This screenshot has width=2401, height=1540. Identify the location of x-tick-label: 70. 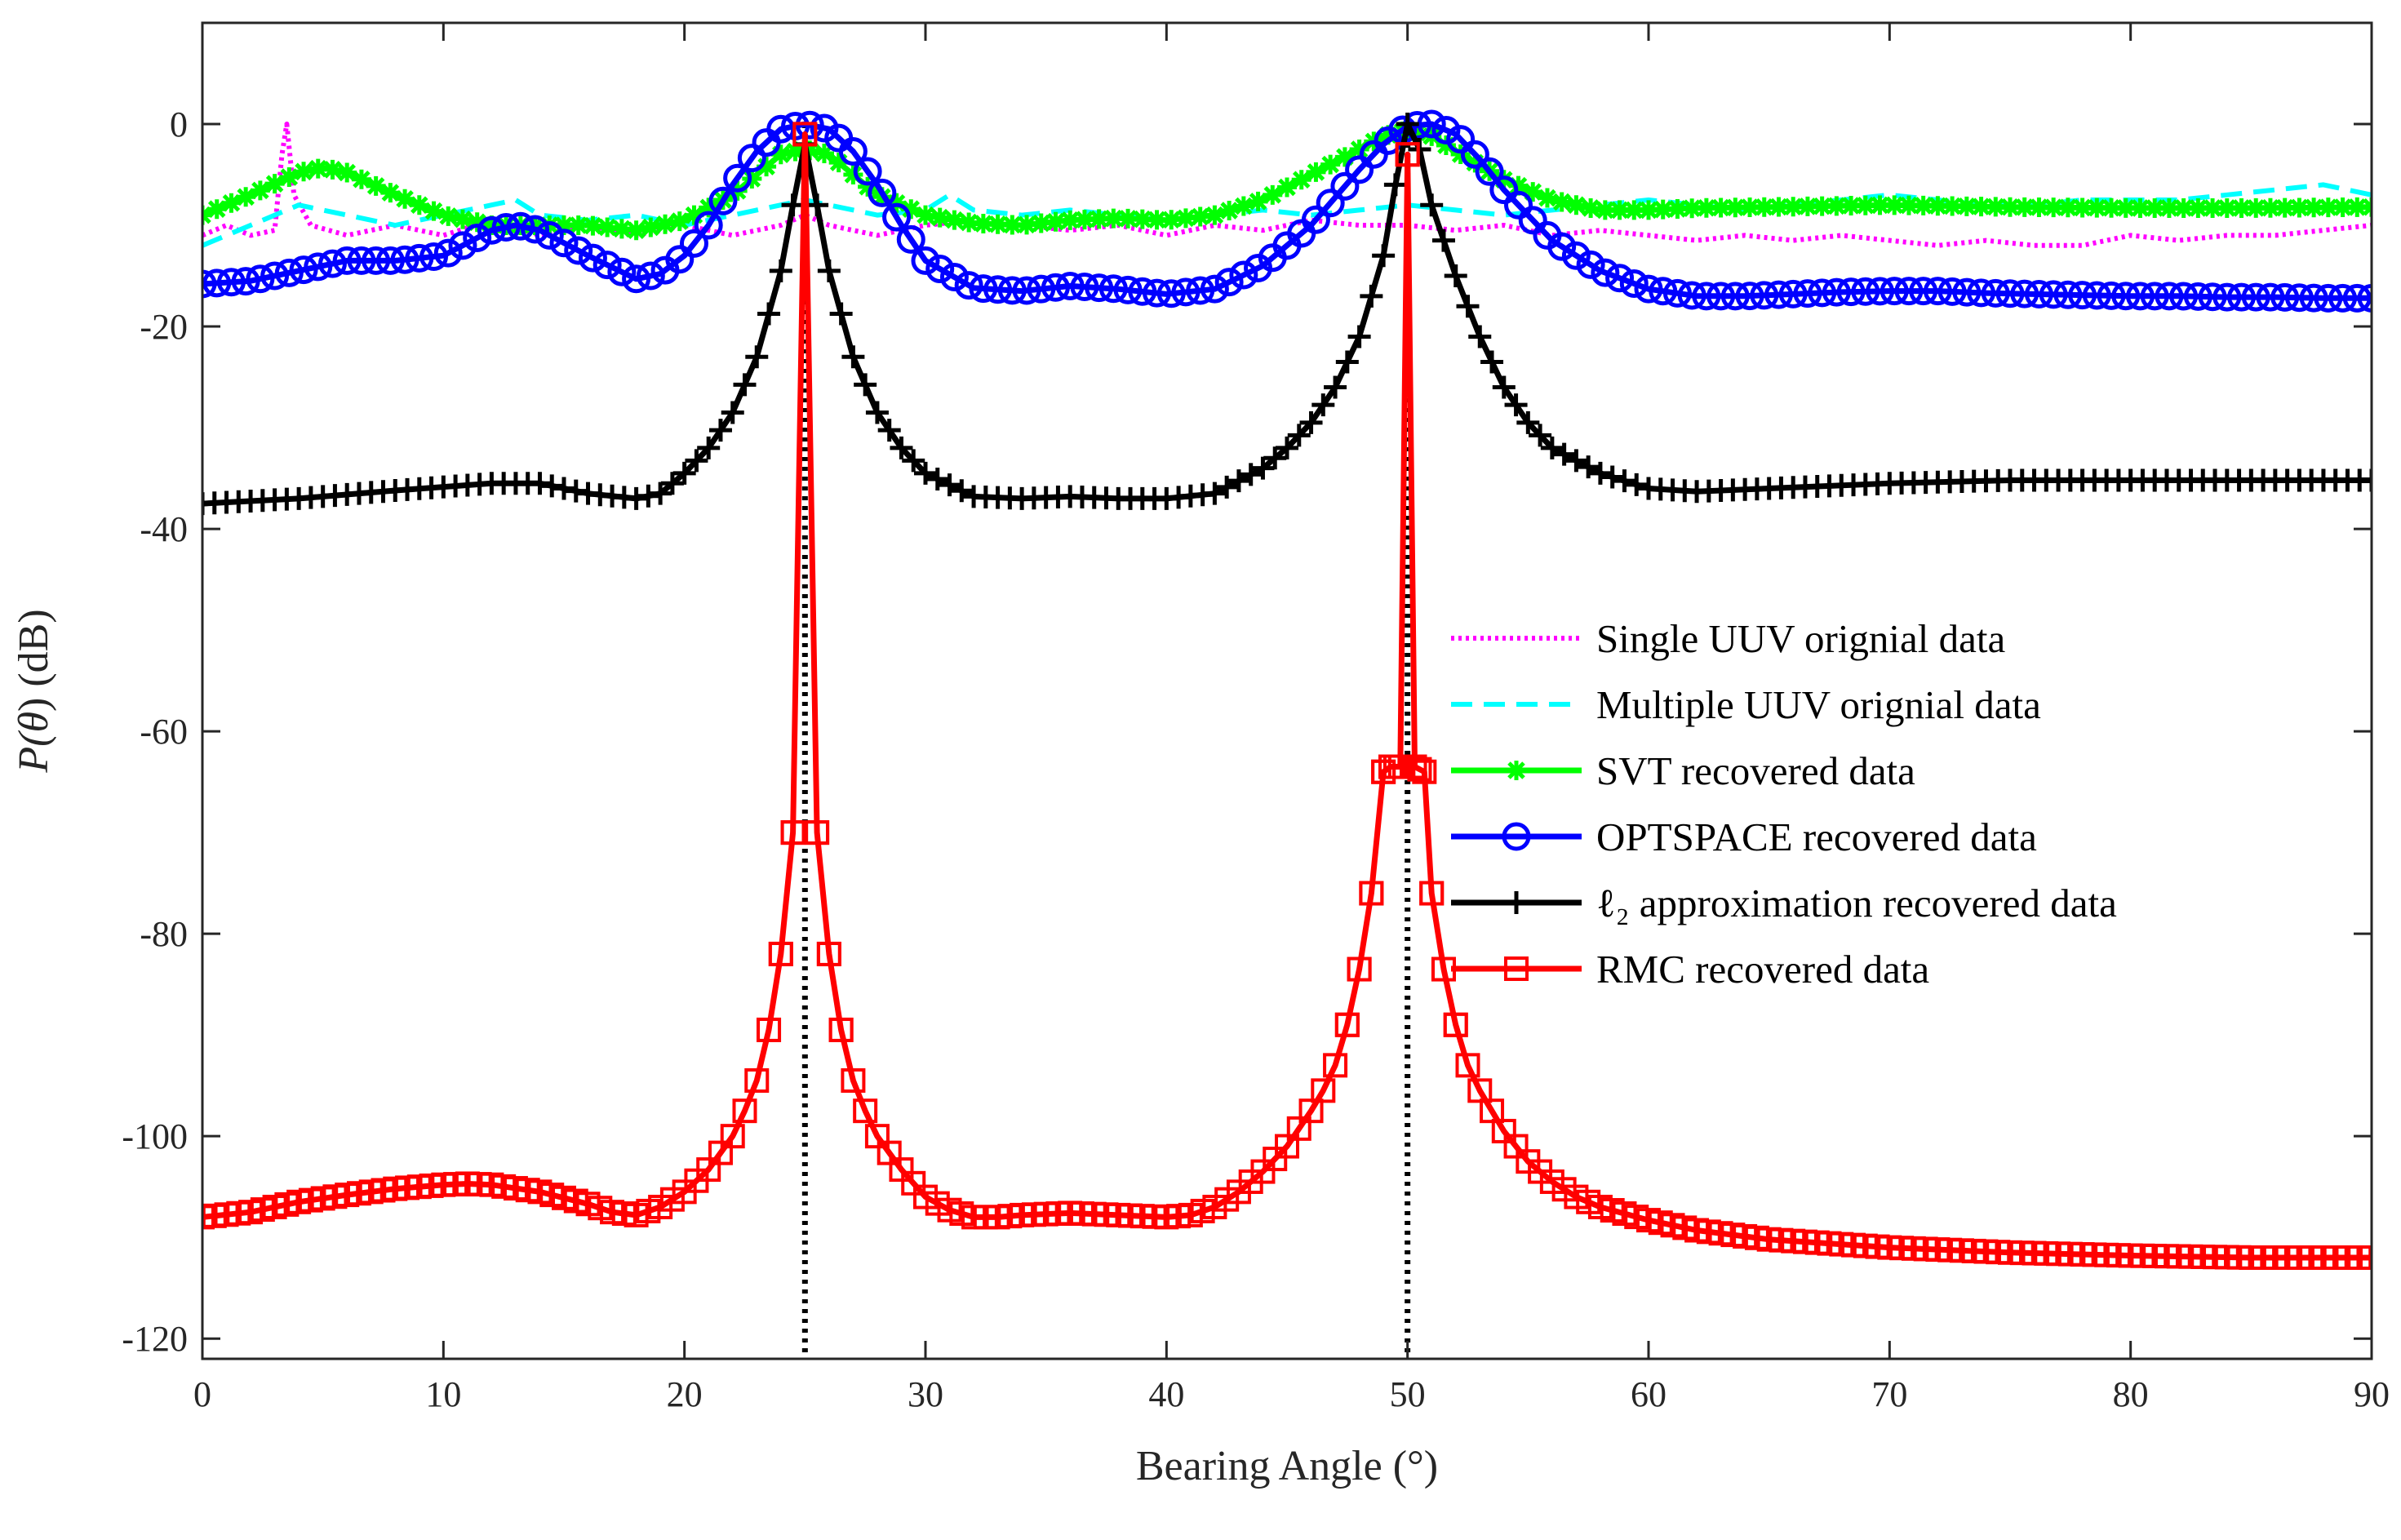
(1889, 1394).